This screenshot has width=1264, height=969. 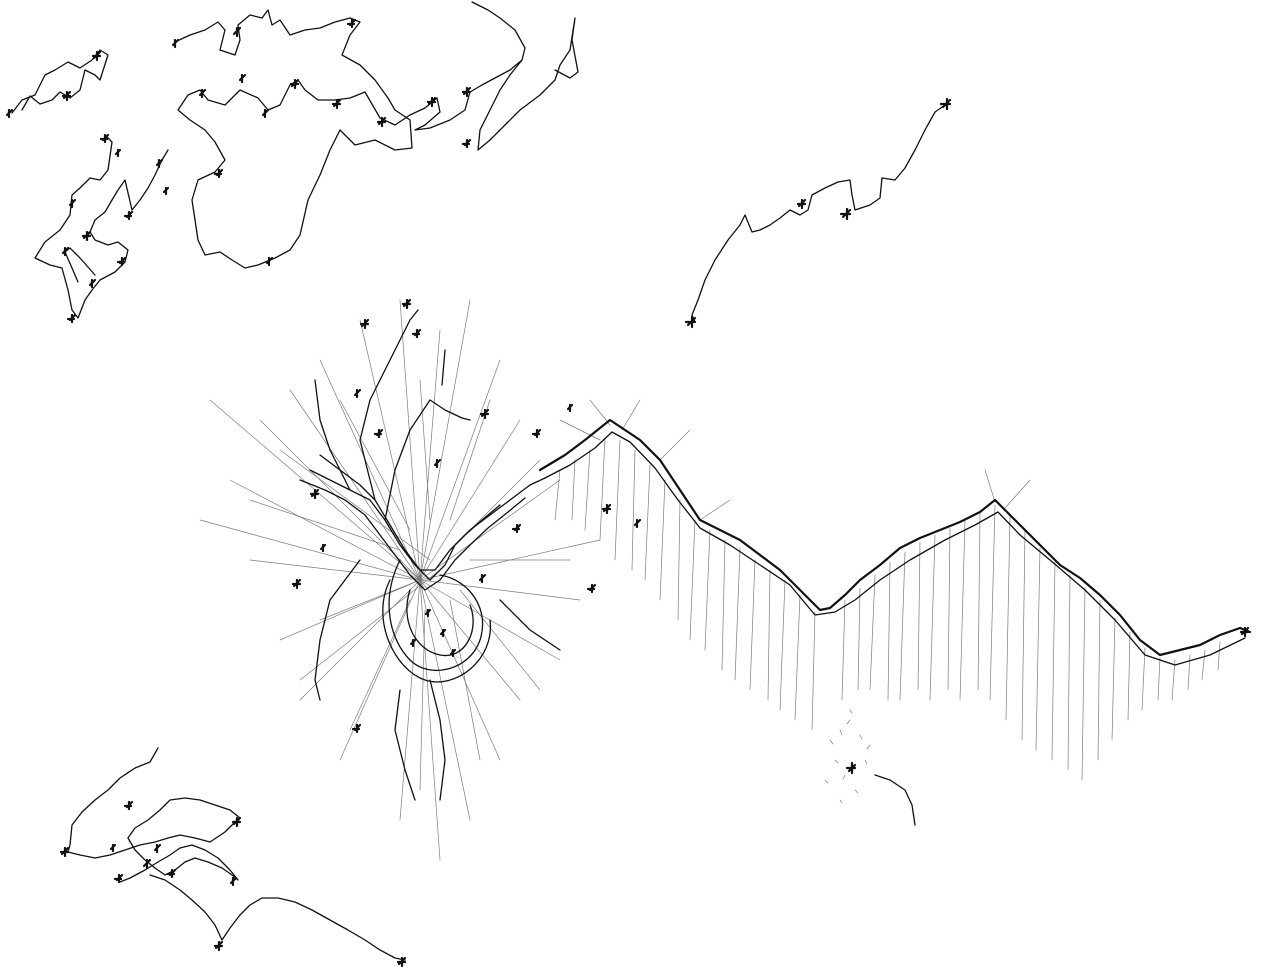 I want to click on scribble-path-j, so click(x=277, y=917).